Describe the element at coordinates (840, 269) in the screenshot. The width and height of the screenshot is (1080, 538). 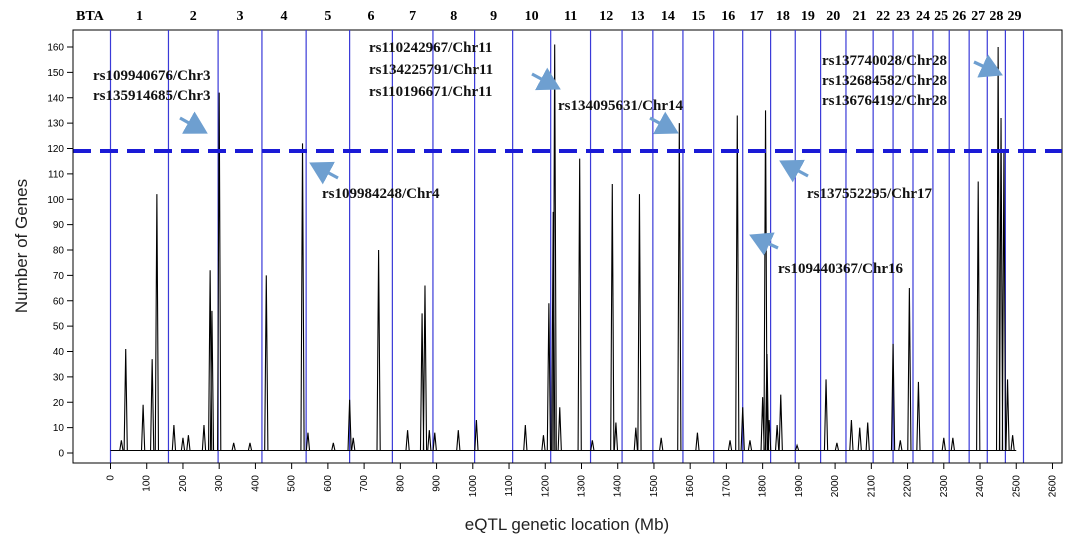
I see `annotation-4-line-0: rs109440367/Chr16` at that location.